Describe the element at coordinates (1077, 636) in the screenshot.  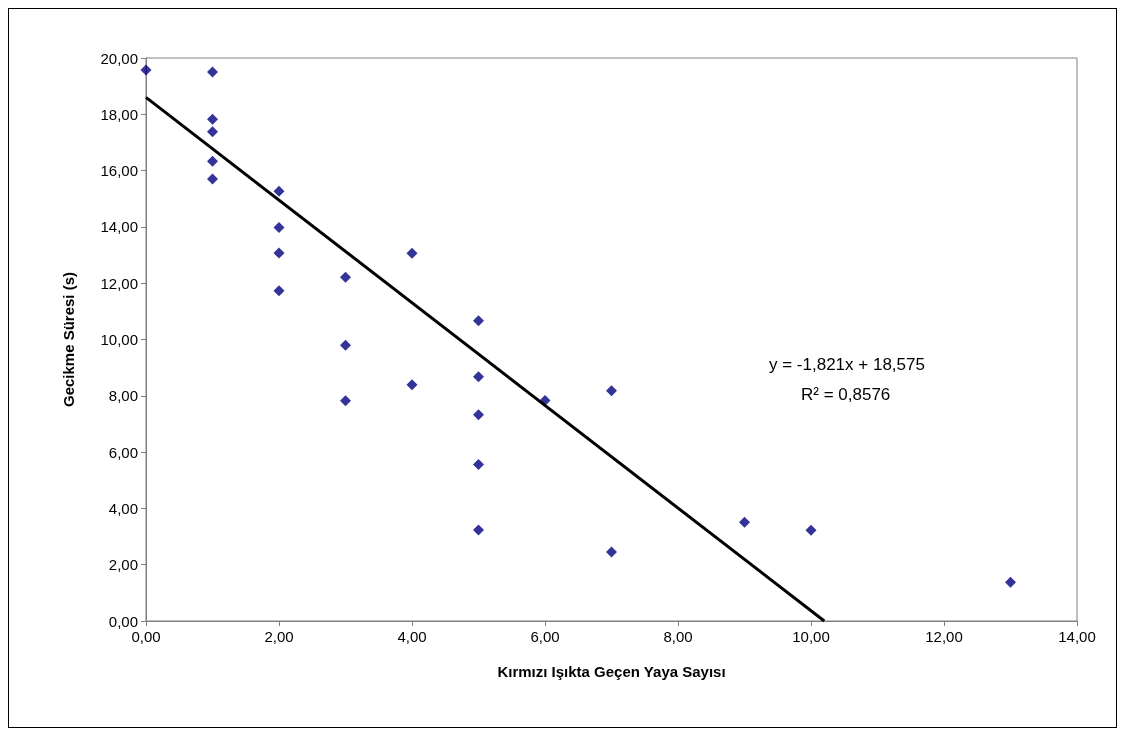
I see `x-tick-label: 14,00` at that location.